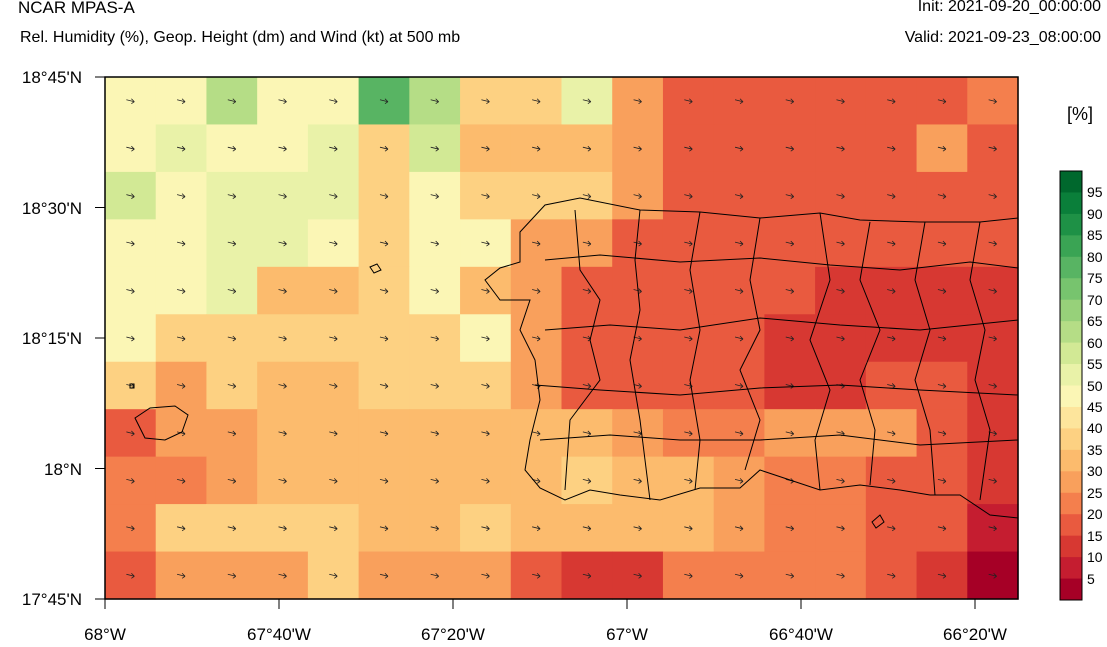 This screenshot has width=1107, height=647. I want to click on lon-tick-label: 66°40'W, so click(801, 634).